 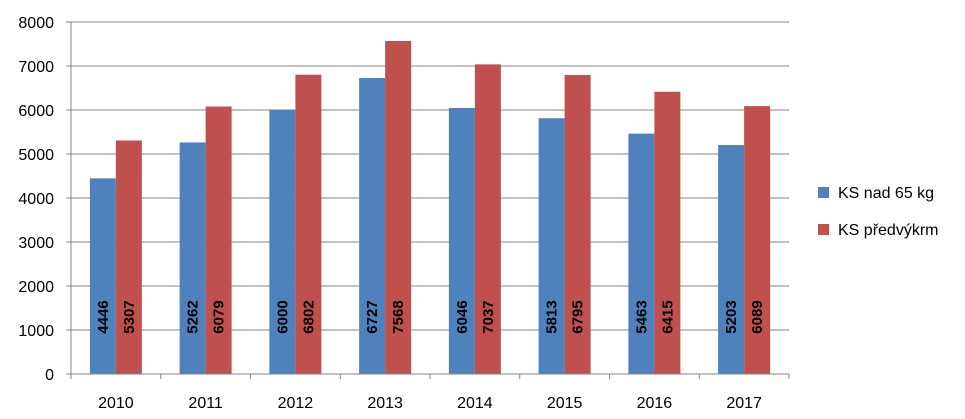 I want to click on legend-item: KS nad 65 kg, so click(x=876, y=193).